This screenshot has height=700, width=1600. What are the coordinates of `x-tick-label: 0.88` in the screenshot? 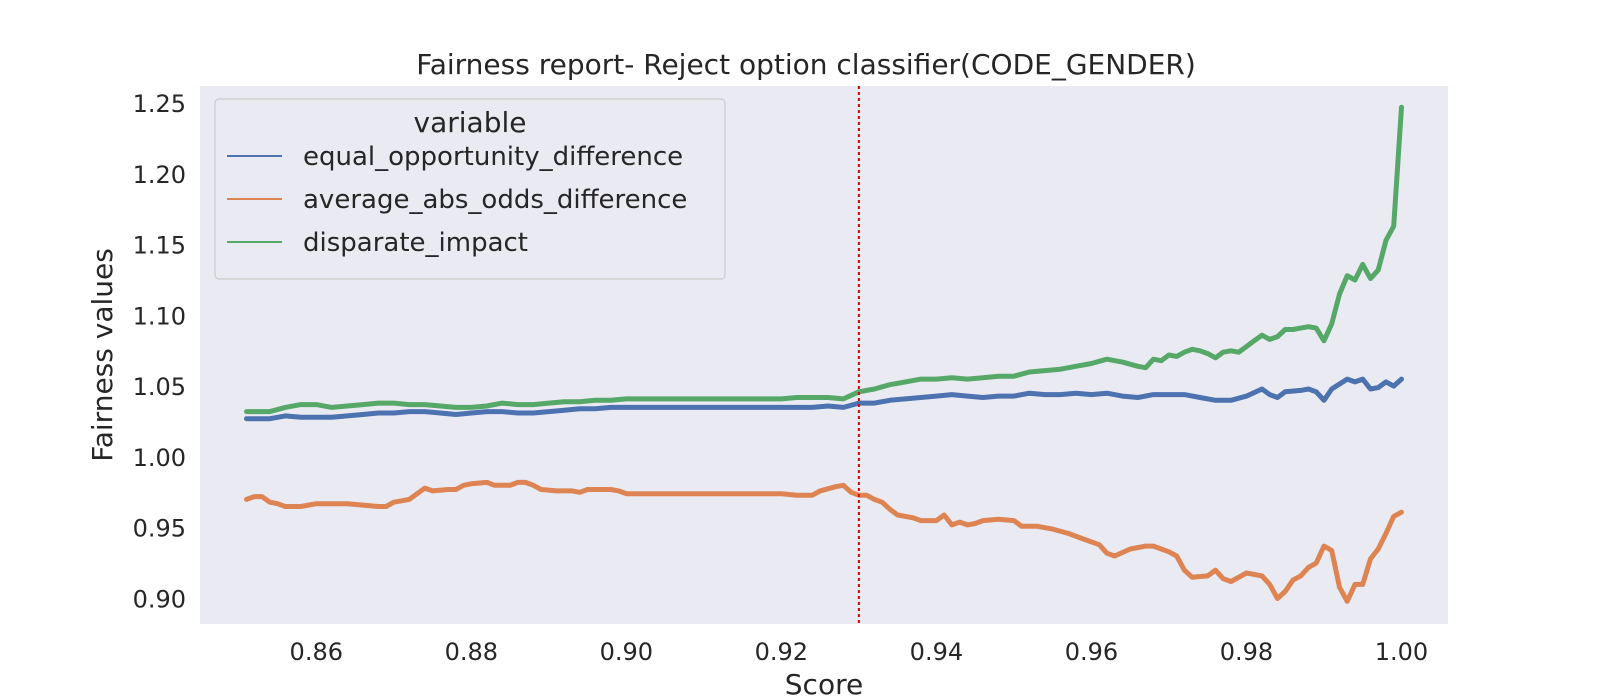 It's located at (471, 652).